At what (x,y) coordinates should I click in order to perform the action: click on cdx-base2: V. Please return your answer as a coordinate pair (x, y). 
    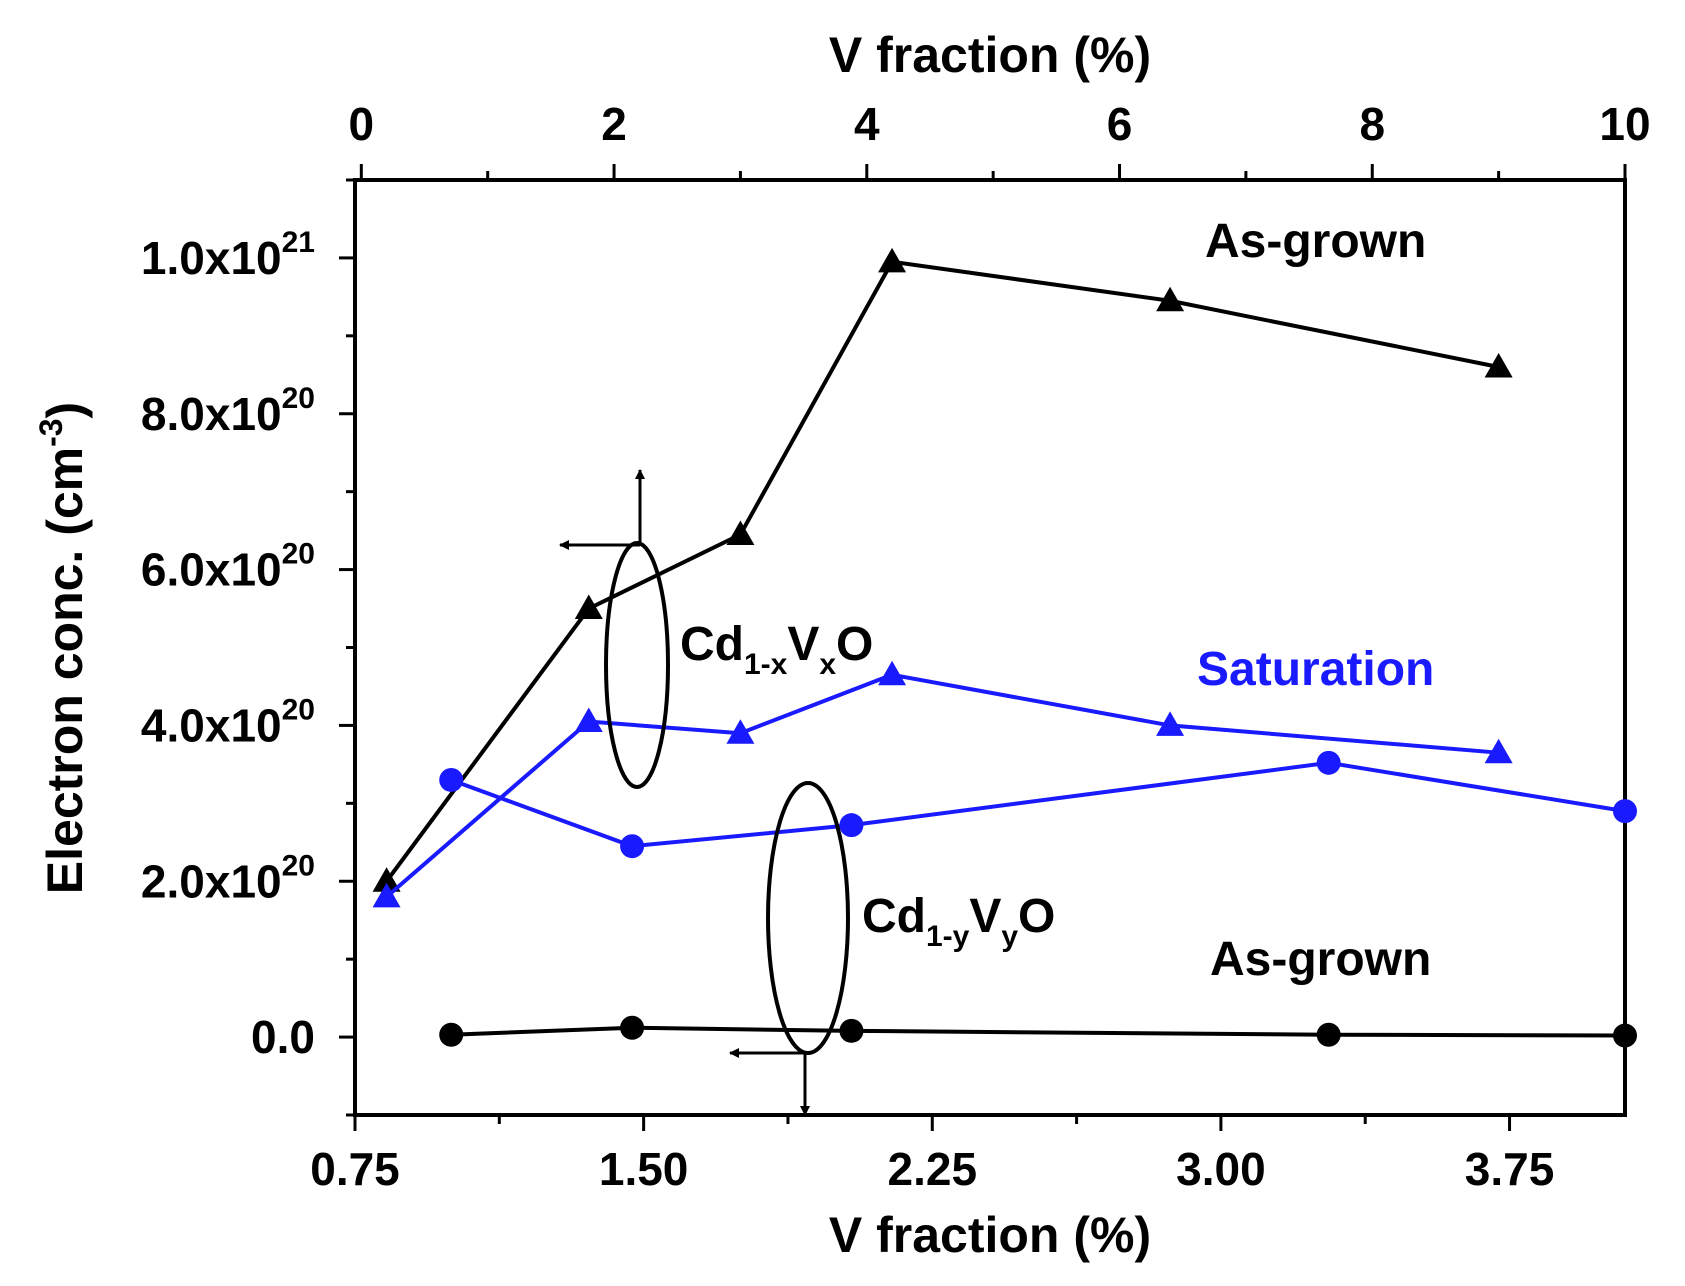
    Looking at the image, I should click on (803, 644).